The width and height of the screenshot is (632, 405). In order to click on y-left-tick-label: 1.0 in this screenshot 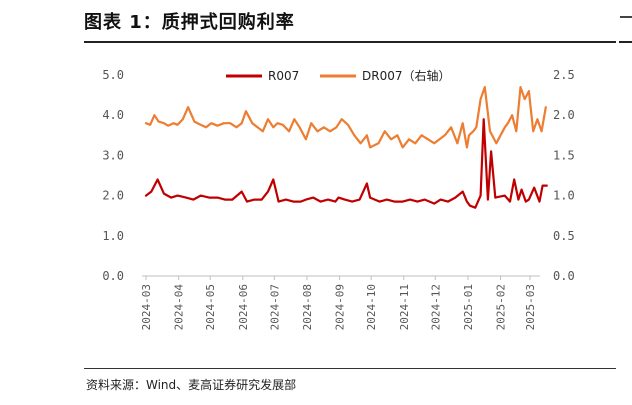, I will do `click(113, 236)`.